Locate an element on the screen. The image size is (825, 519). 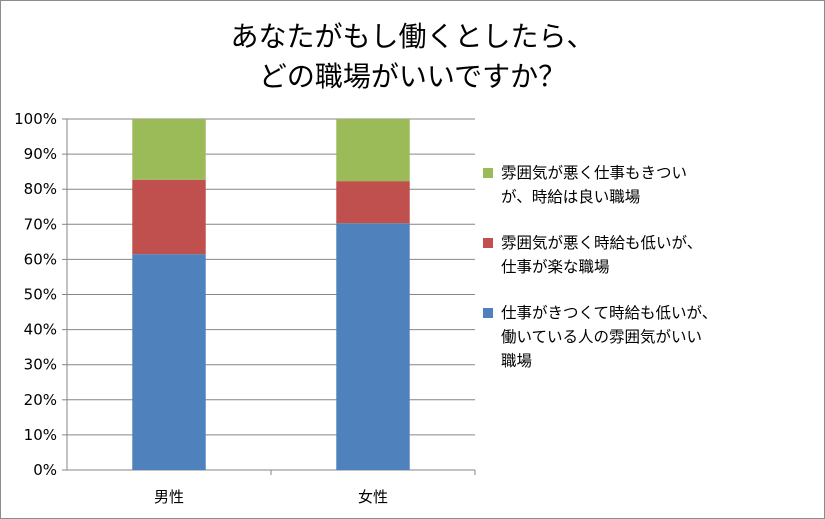
legend-label-line: が、時給は良い職場 is located at coordinates (571, 197).